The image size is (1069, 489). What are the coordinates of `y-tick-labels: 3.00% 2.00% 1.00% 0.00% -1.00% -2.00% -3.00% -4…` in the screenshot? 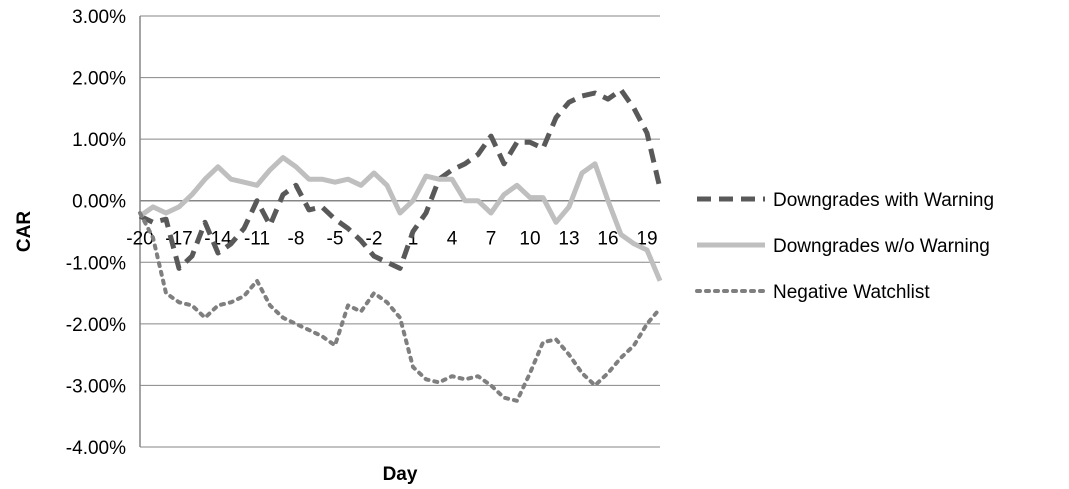 It's located at (96, 233).